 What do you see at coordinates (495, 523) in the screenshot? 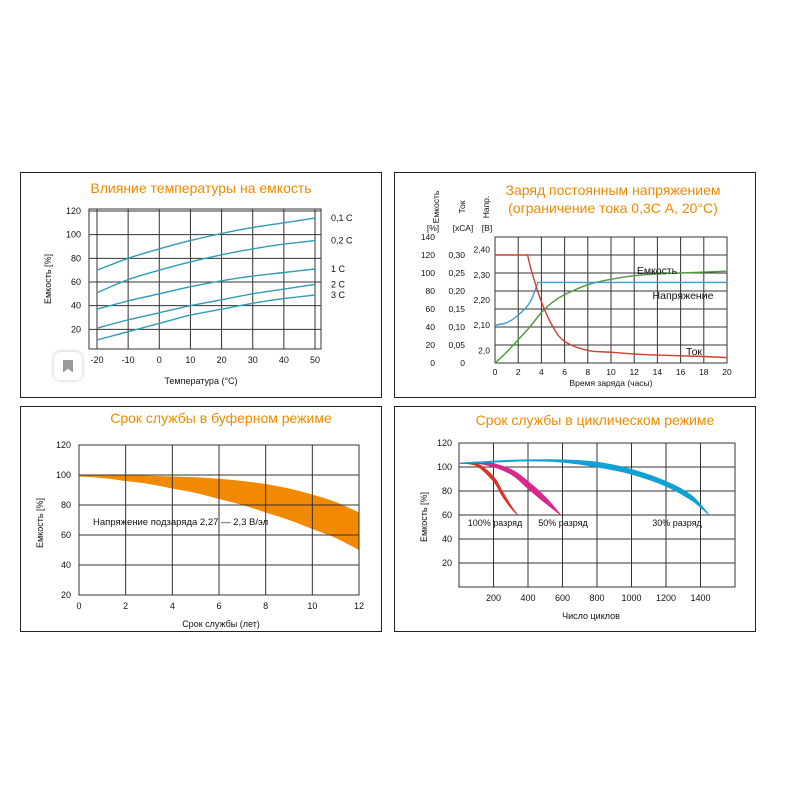
I see `series-label: 100% разряд` at bounding box center [495, 523].